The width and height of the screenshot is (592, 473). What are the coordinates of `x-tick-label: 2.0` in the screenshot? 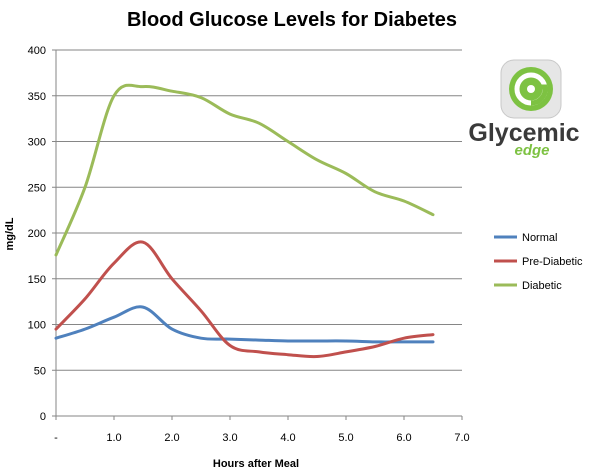 It's located at (171, 438).